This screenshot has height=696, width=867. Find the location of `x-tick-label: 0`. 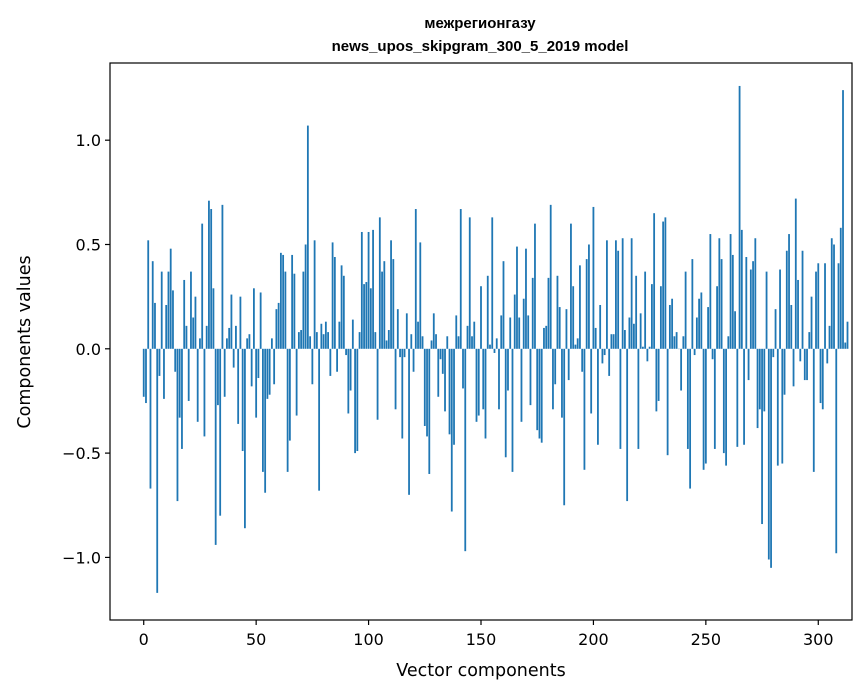

x-tick-label: 0 is located at coordinates (144, 639).